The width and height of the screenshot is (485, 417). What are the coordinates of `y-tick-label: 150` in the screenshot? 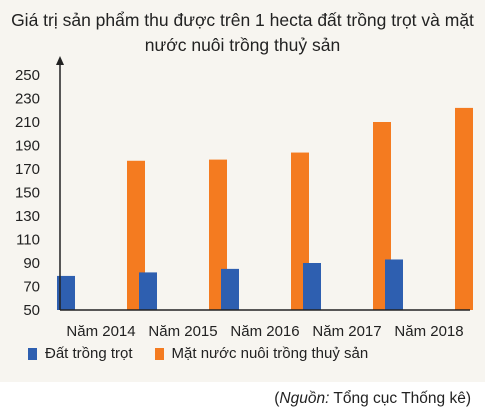 It's located at (27, 193).